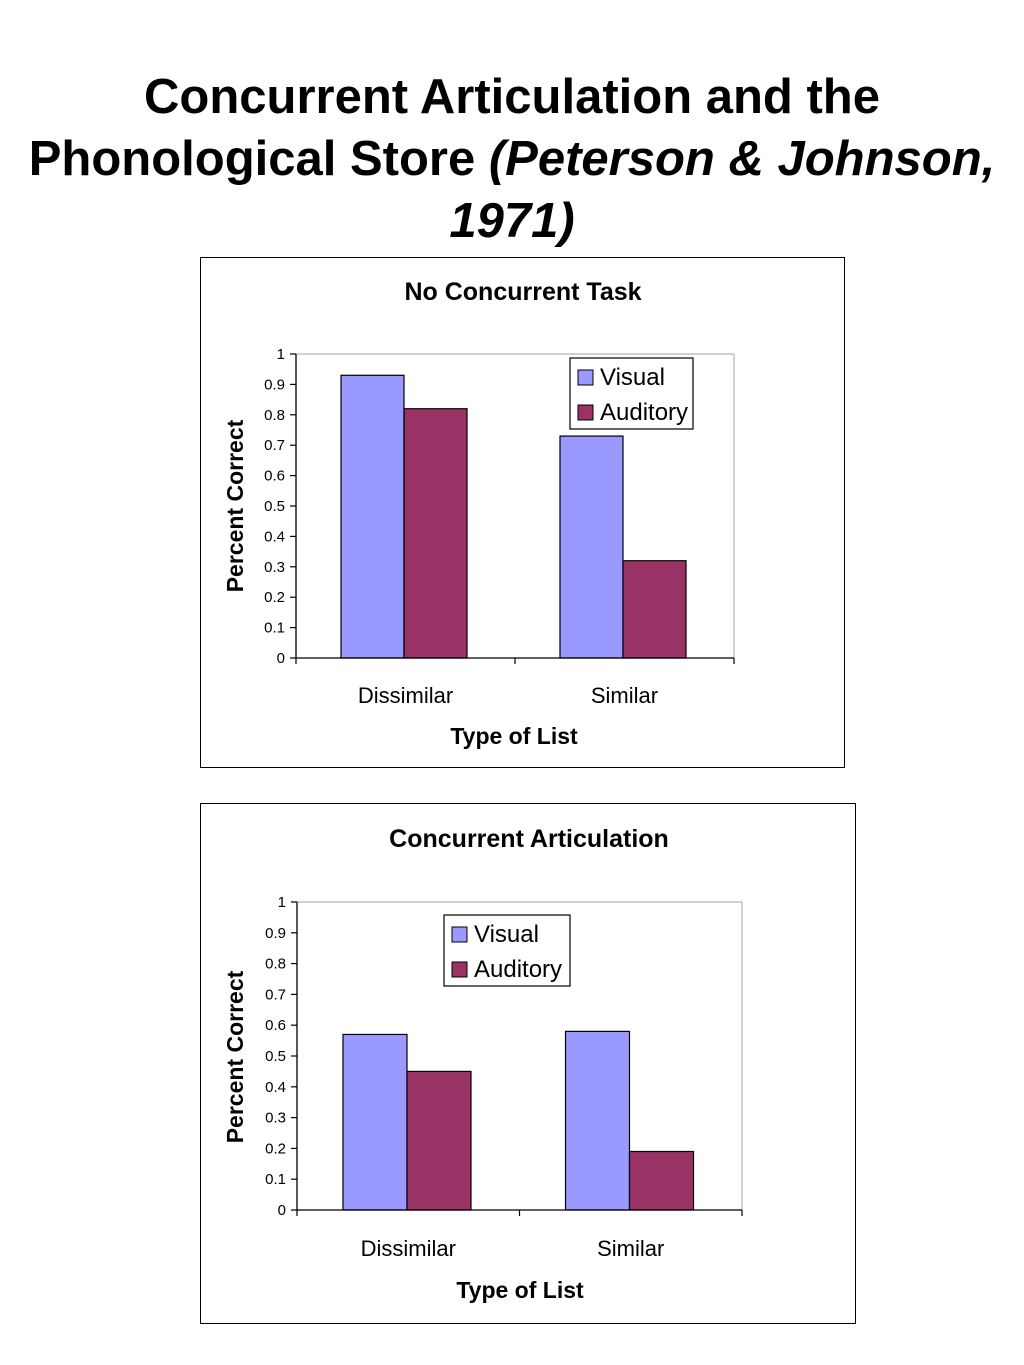  What do you see at coordinates (722, 190) in the screenshot?
I see `slide-title-citation: (Peterson & Johnson, 1971)` at bounding box center [722, 190].